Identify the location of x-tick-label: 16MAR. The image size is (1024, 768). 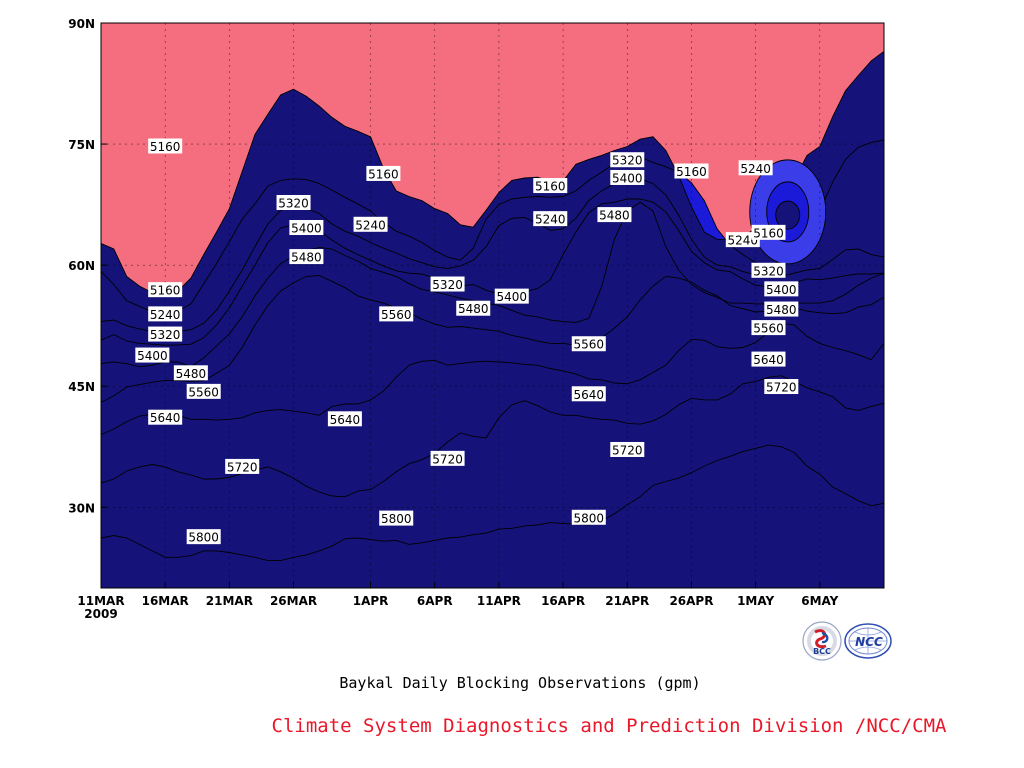
(165, 601).